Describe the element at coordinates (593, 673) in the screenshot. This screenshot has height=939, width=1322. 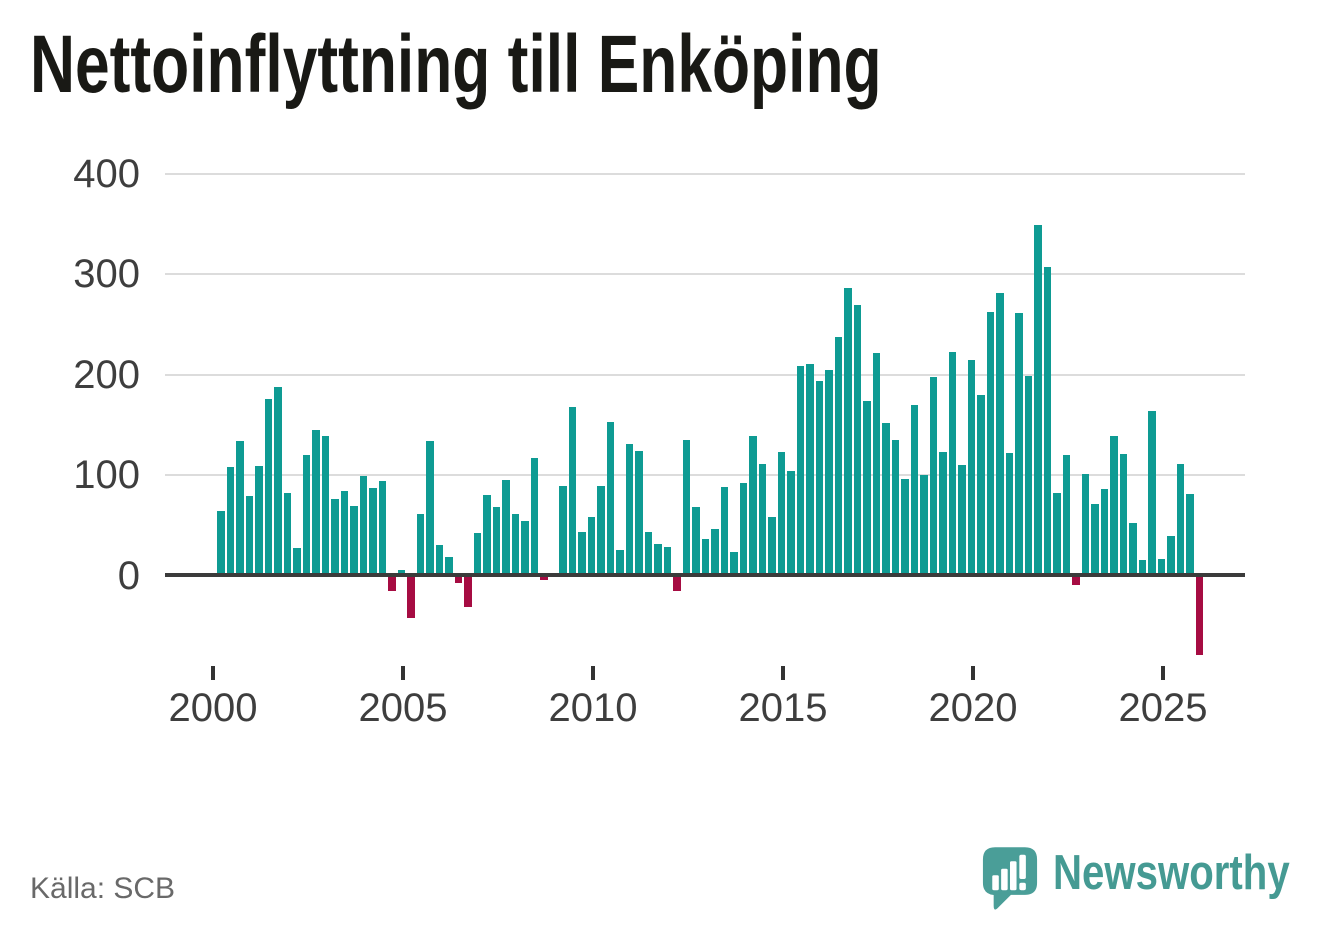
I see `x-tick-2010` at that location.